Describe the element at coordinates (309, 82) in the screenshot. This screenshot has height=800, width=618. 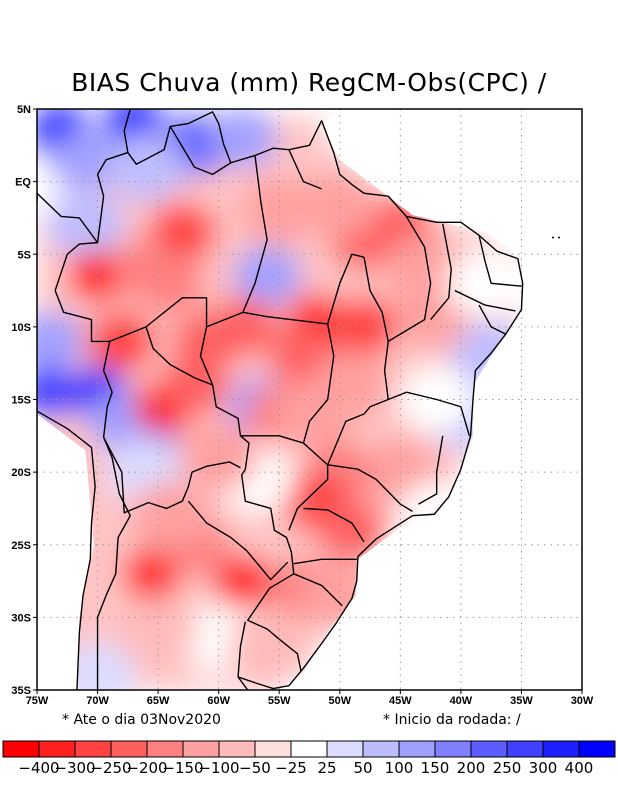
I see `chart-title: BIAS Chuva (mm) RegCM-Obs(CPC) /` at that location.